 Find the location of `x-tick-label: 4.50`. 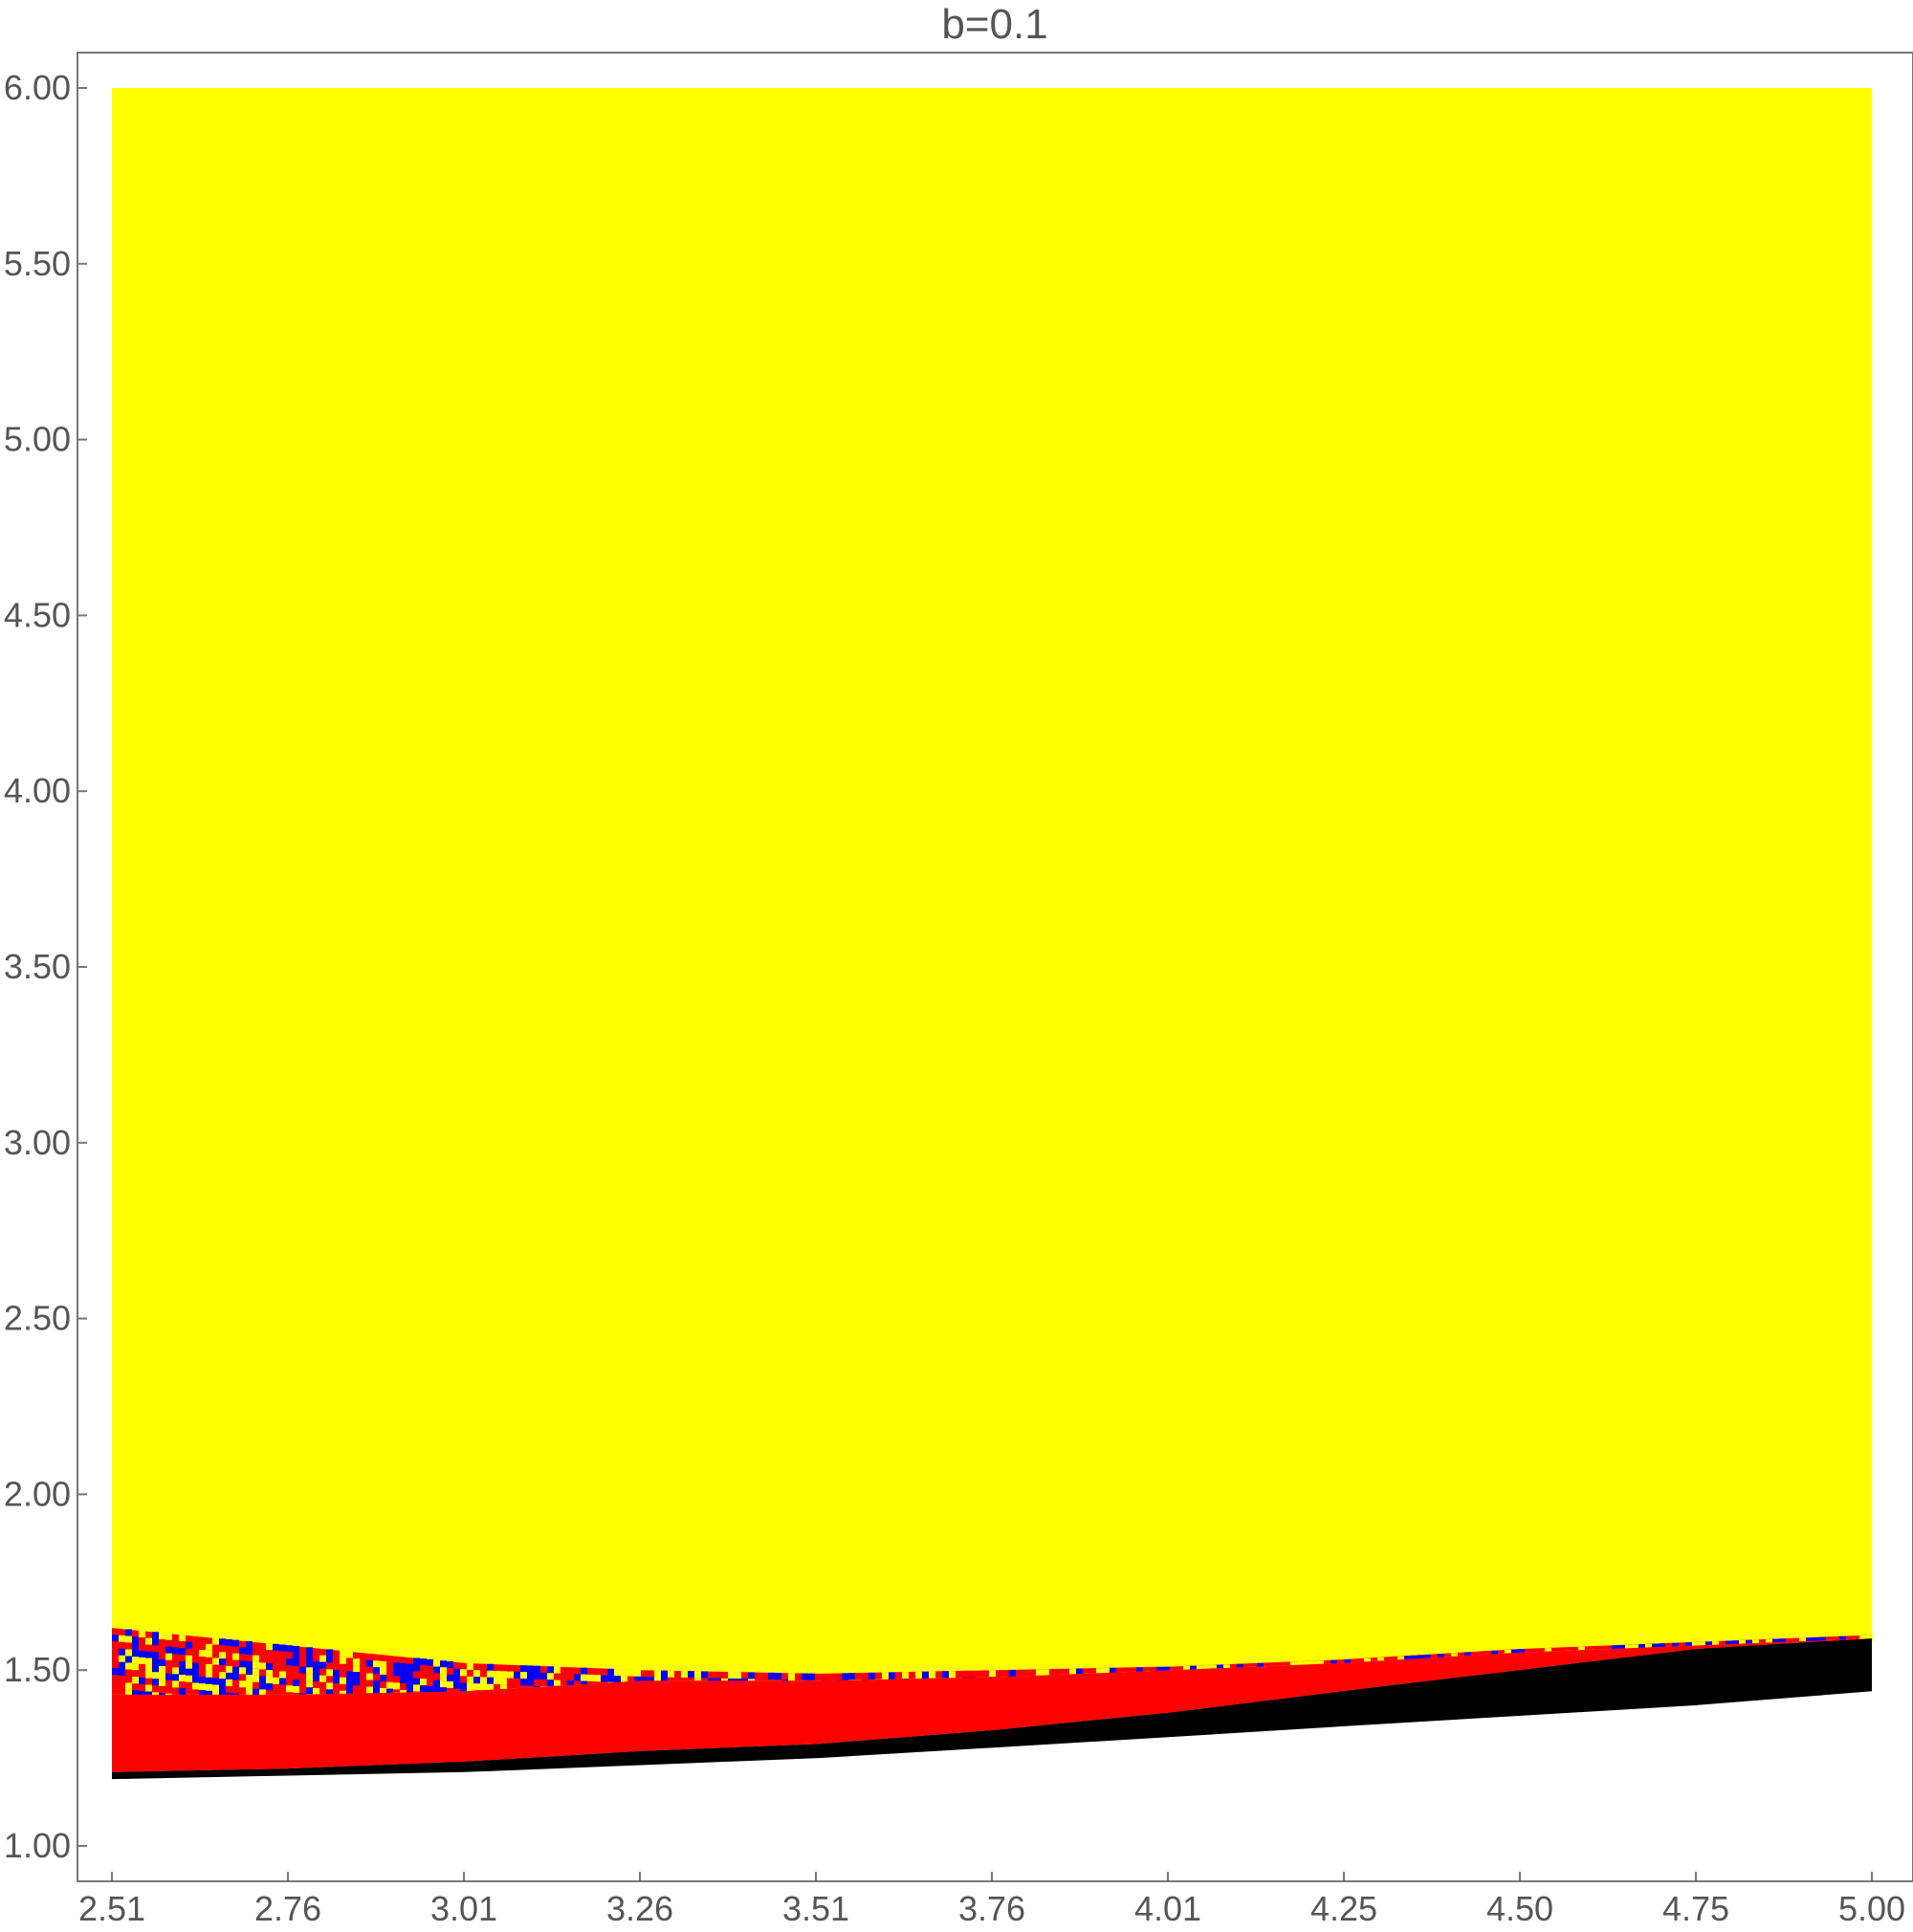

x-tick-label: 4.50 is located at coordinates (1520, 1908).